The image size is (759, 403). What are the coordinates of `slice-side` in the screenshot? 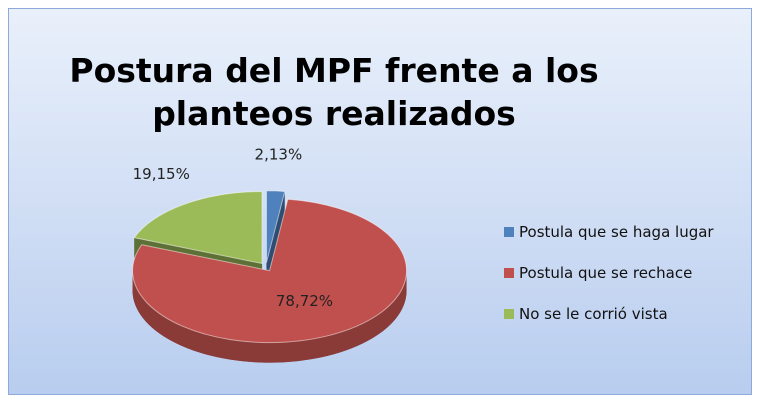 It's located at (269, 316).